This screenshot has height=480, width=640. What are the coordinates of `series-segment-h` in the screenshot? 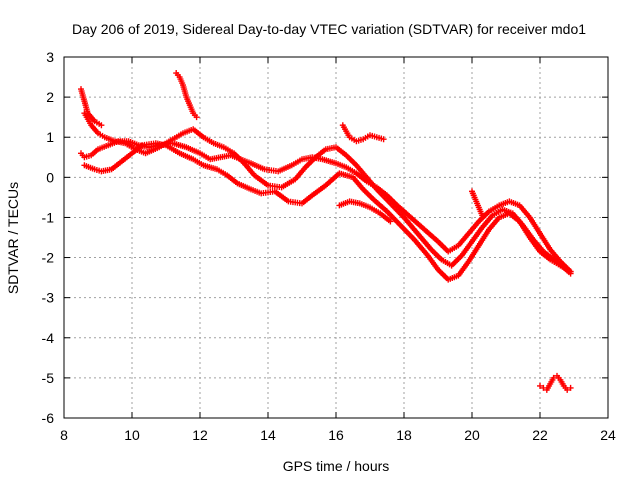 It's located at (477, 203).